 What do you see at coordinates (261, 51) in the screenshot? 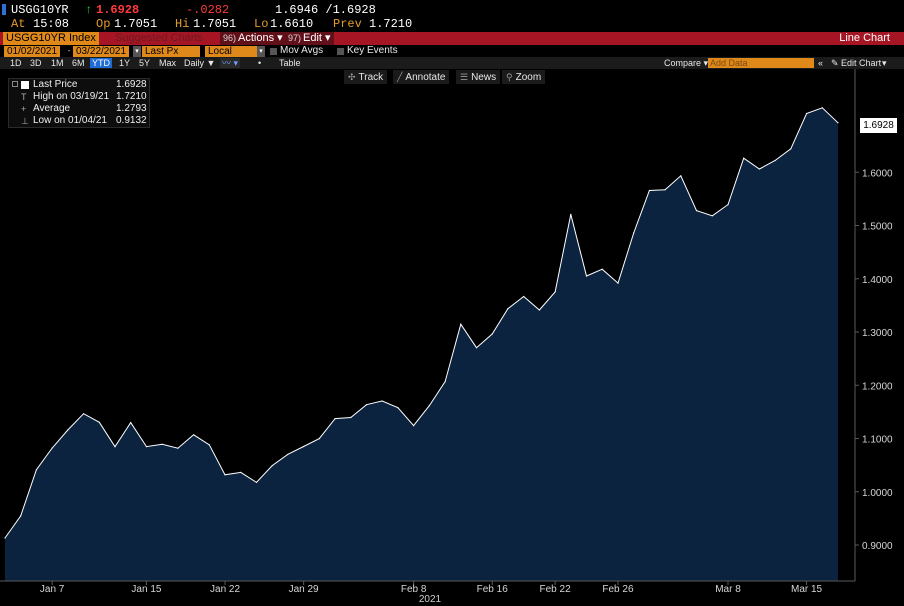
I see `currency-dropdown-icon: ▾` at bounding box center [261, 51].